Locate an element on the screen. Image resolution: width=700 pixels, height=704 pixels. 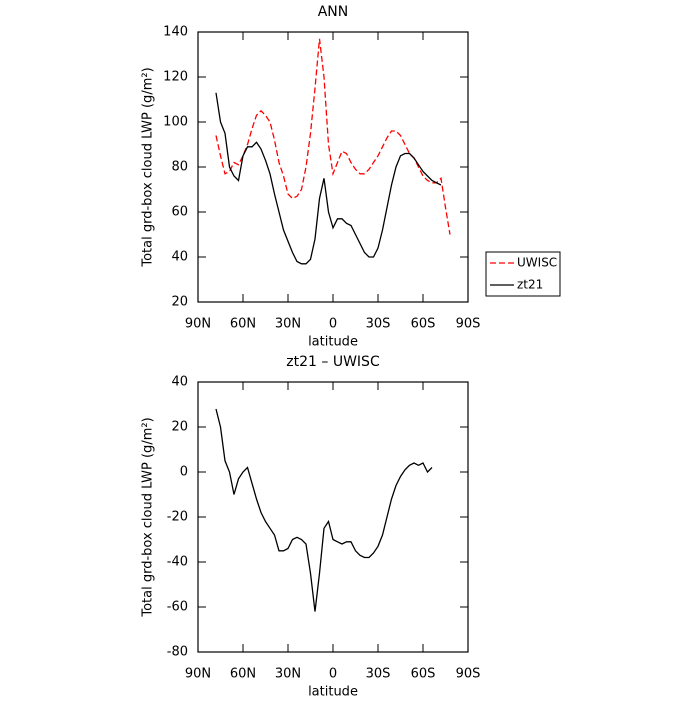
y-tick-label: 120 is located at coordinates (175, 77).